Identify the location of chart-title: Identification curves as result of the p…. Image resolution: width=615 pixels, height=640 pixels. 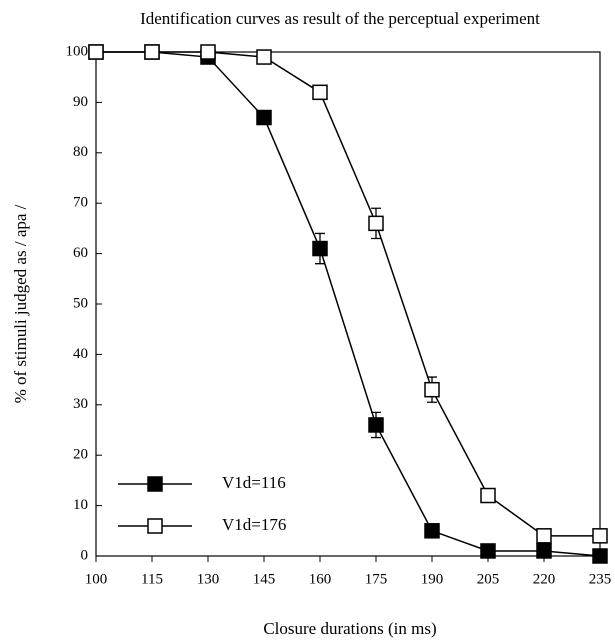
(340, 18).